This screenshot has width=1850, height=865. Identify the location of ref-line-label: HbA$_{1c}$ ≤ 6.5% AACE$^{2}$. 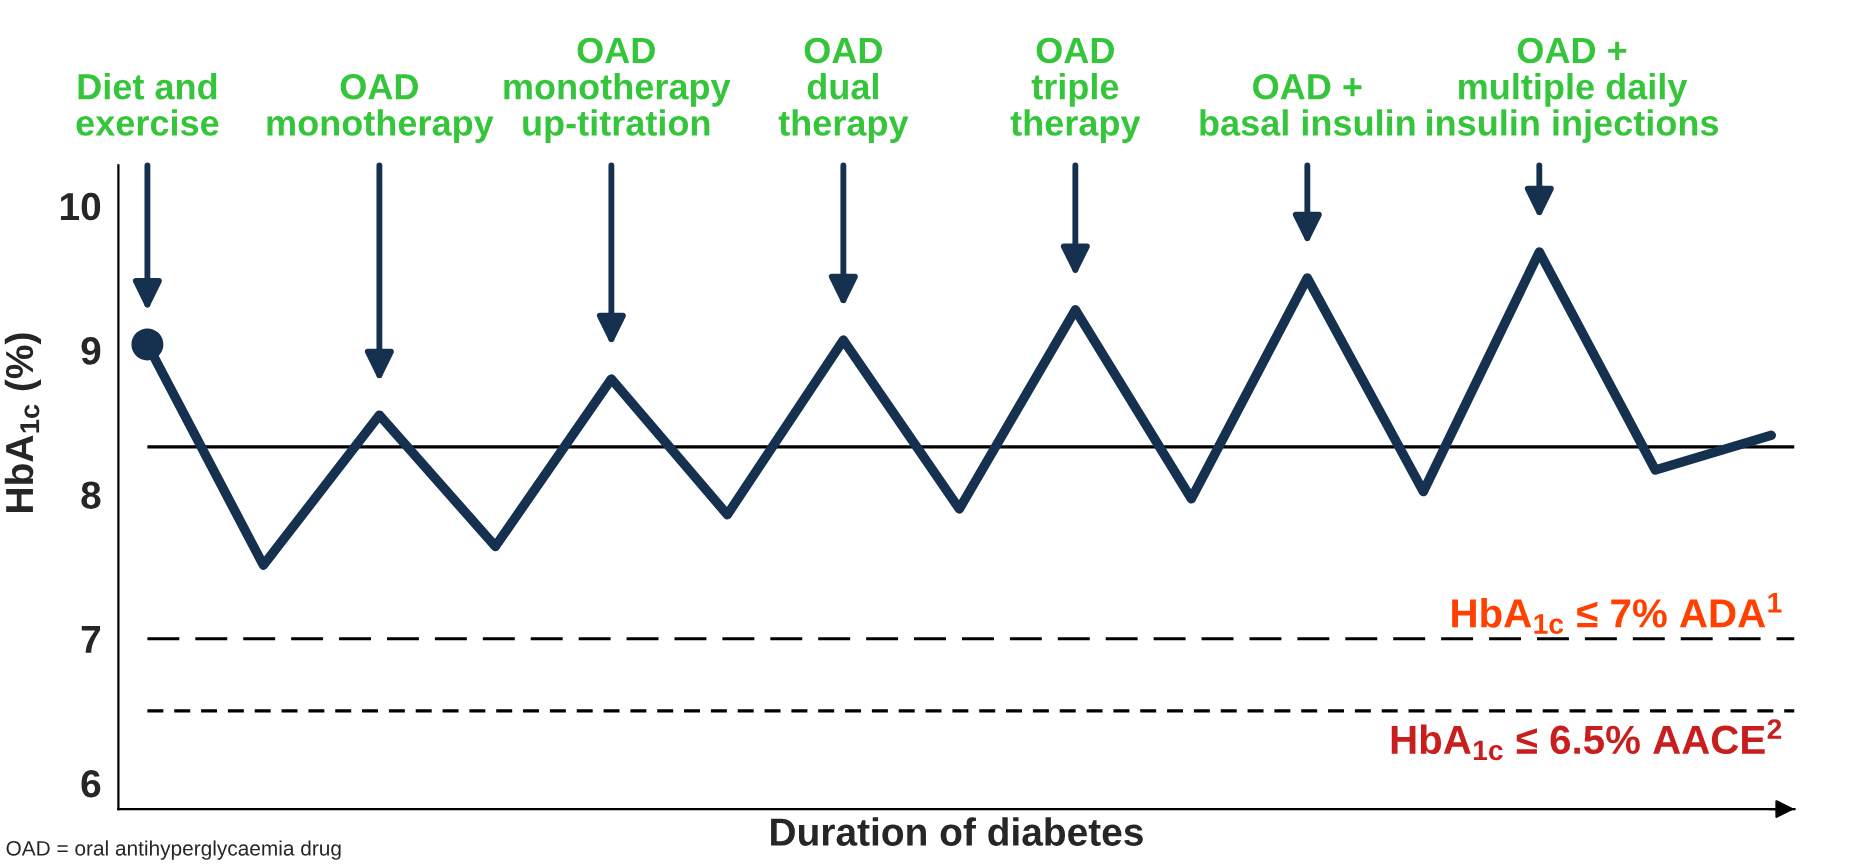
(1586, 740).